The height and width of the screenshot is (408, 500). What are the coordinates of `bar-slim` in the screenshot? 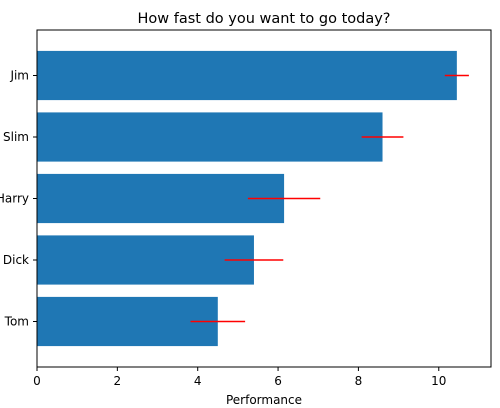 It's located at (210, 137).